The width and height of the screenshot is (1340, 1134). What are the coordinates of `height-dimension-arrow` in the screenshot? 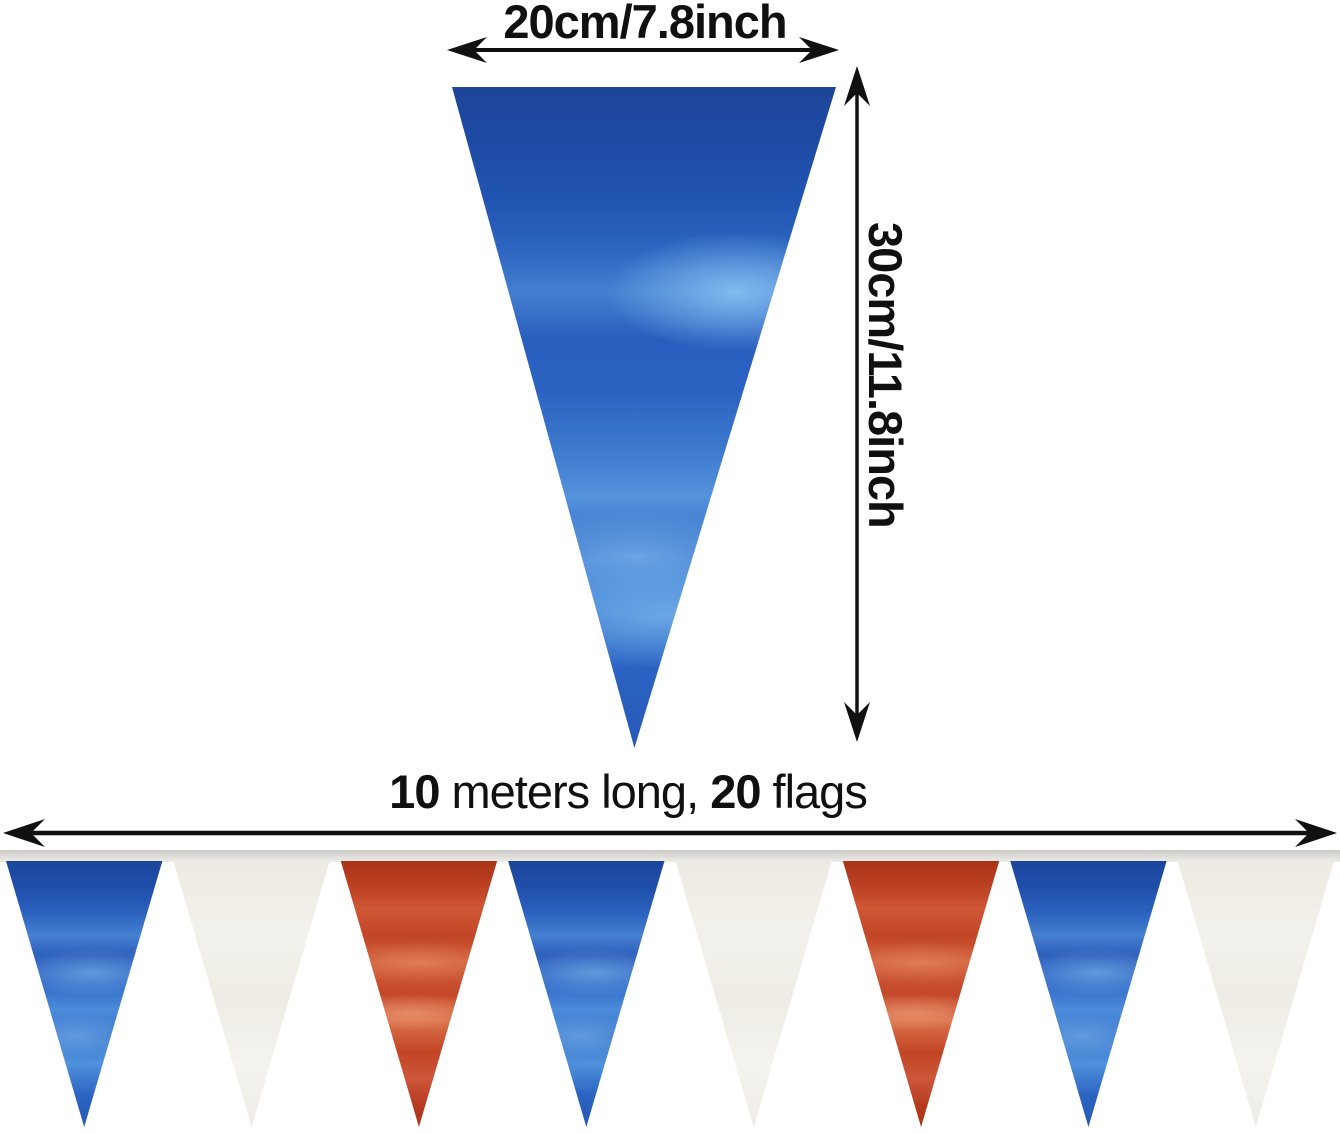 It's located at (857, 404).